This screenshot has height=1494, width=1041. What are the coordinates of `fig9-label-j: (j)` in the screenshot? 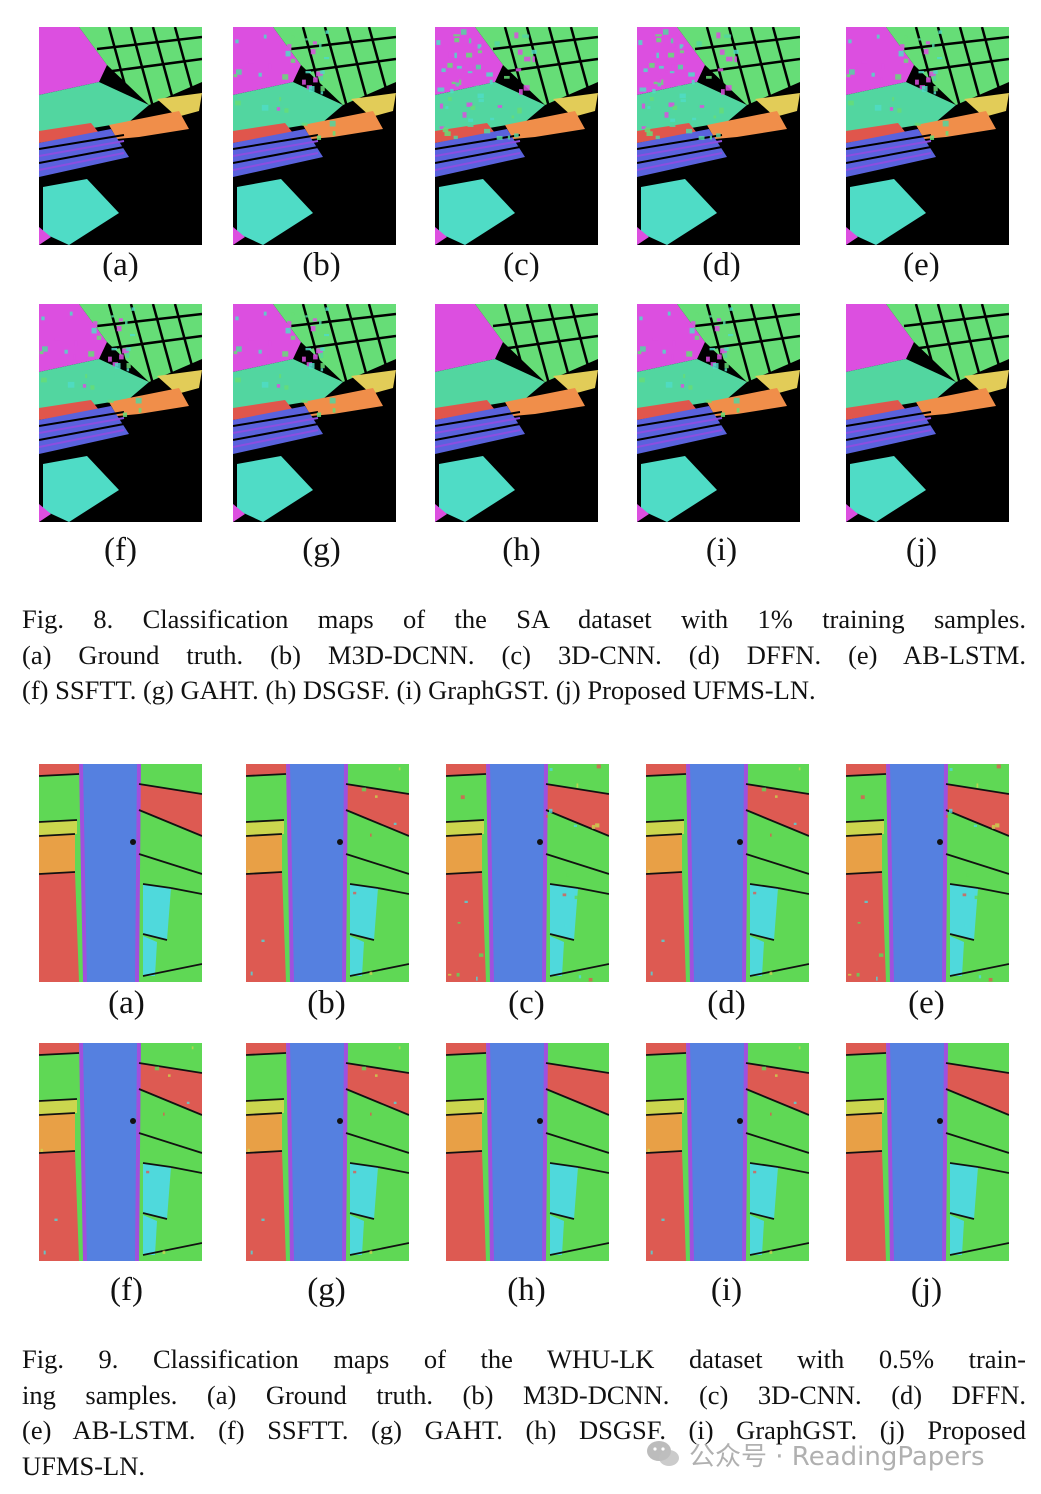 It's located at (926, 1290).